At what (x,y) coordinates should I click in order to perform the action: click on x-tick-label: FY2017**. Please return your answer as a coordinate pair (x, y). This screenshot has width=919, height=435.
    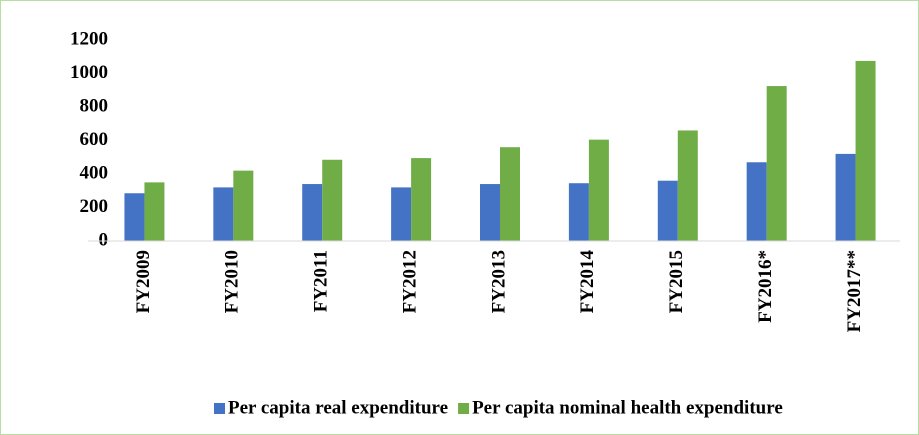
    Looking at the image, I should click on (854, 291).